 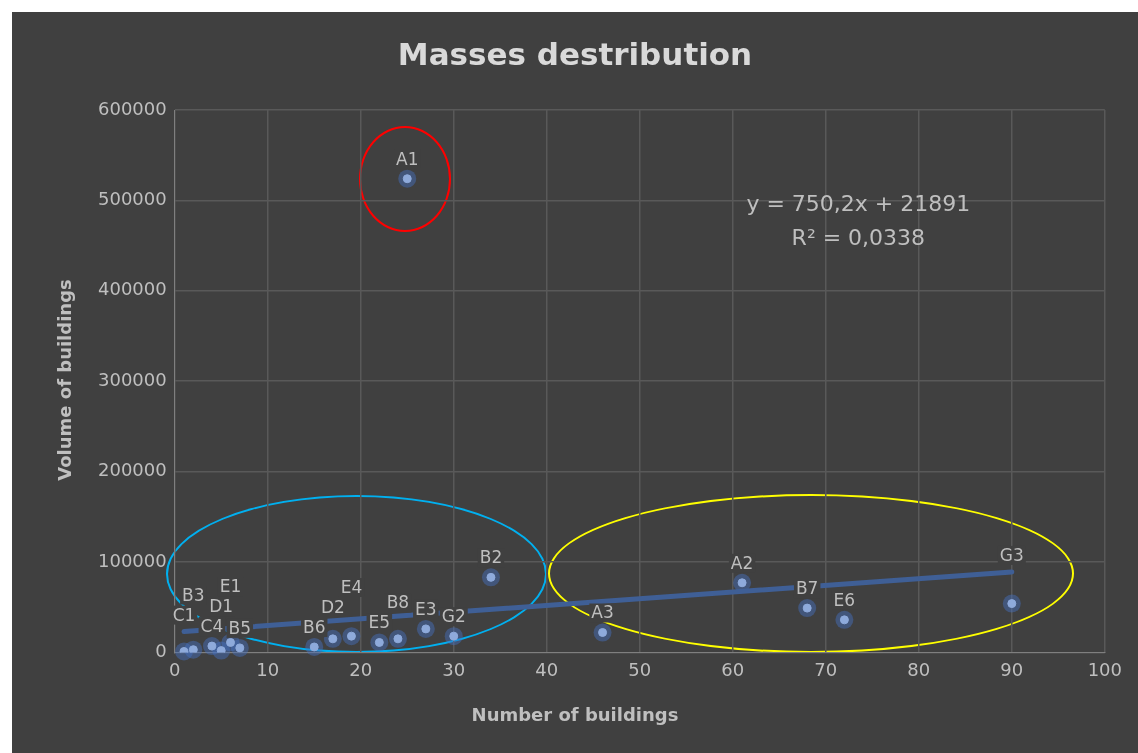 What do you see at coordinates (858, 237) in the screenshot?
I see `annotation: R² = 0,0338` at bounding box center [858, 237].